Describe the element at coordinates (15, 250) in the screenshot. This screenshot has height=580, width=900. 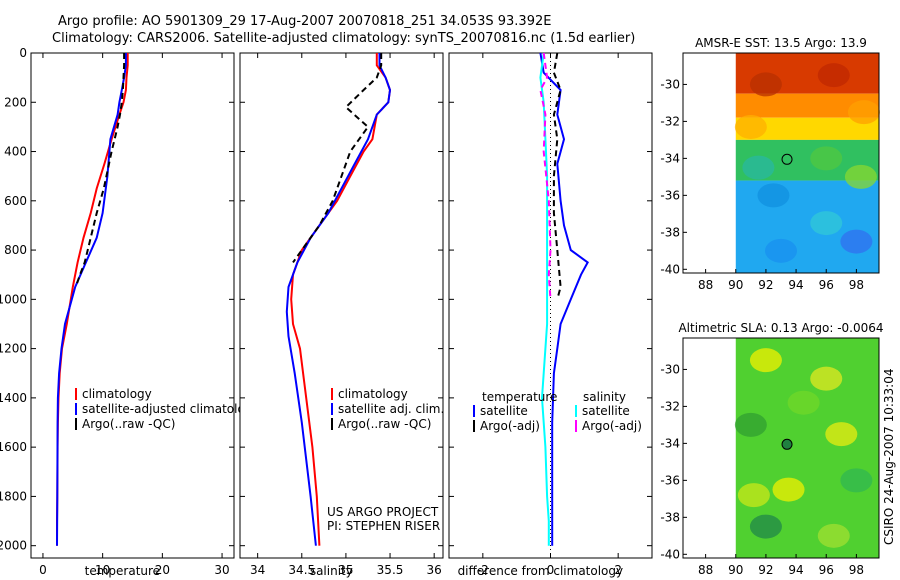
I see `y-tick-label: 800` at that location.